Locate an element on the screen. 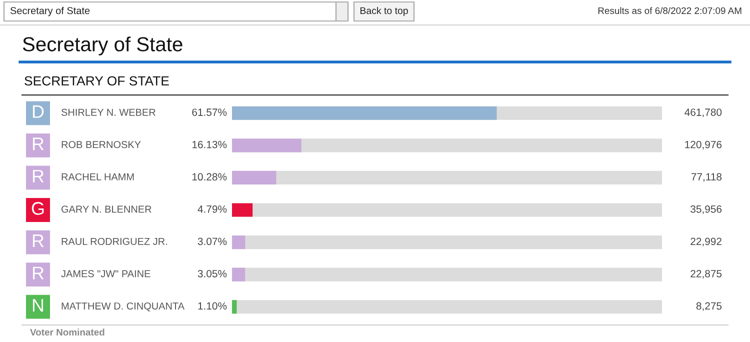 The width and height of the screenshot is (750, 342). text: D is located at coordinates (38, 111).